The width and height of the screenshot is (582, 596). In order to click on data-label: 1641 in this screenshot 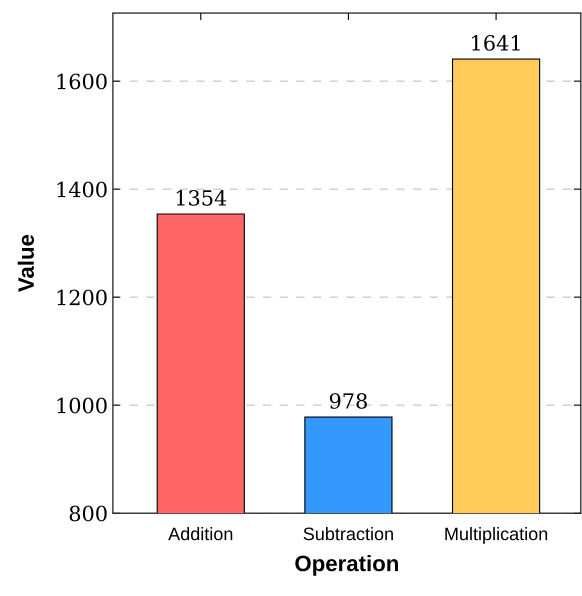, I will do `click(496, 43)`.